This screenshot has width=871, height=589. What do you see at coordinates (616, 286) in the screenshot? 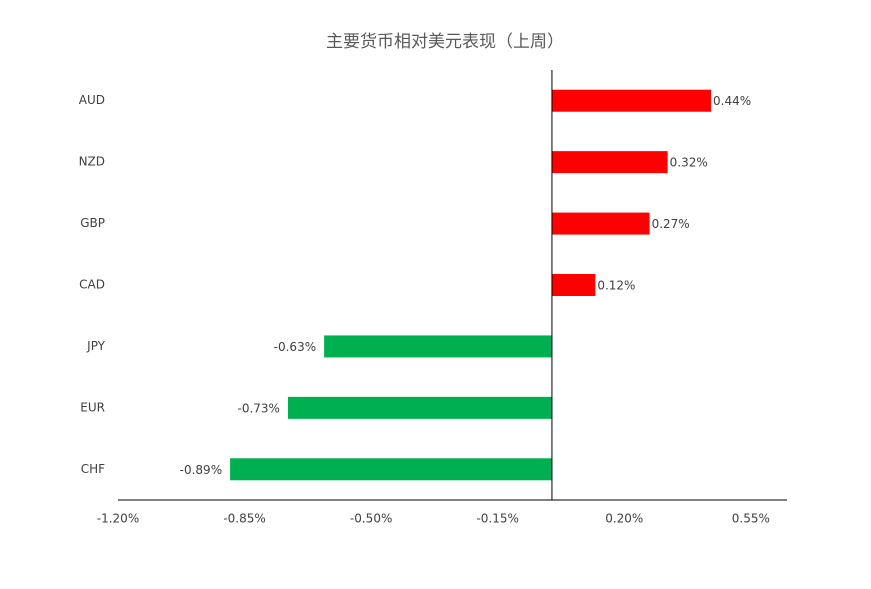
I see `value-label: 0.12%` at bounding box center [616, 286].